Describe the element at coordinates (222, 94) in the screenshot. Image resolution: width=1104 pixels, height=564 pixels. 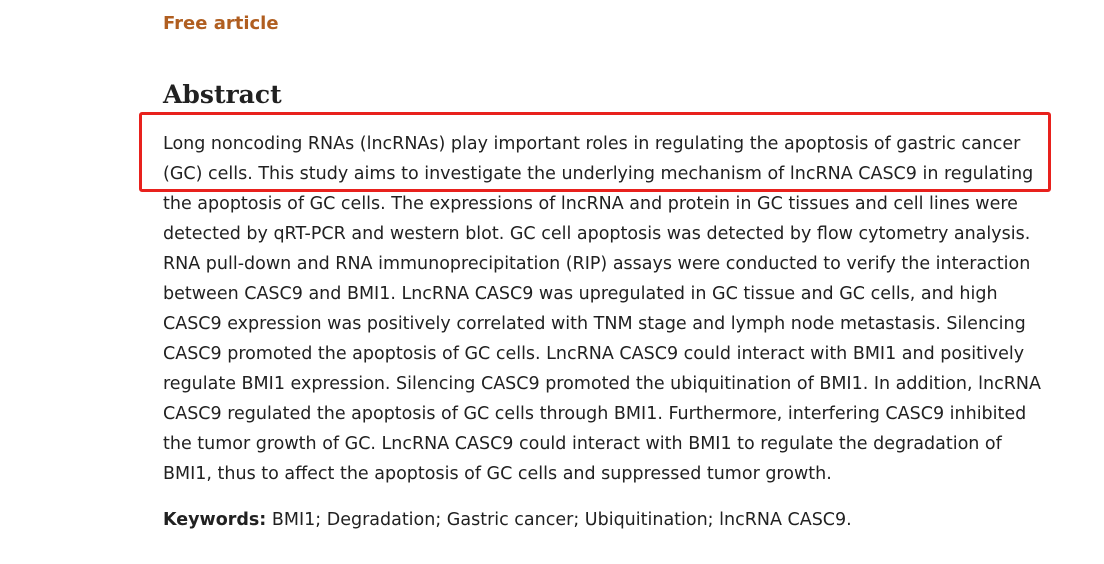
I see `abstract-heading: Abstract` at that location.